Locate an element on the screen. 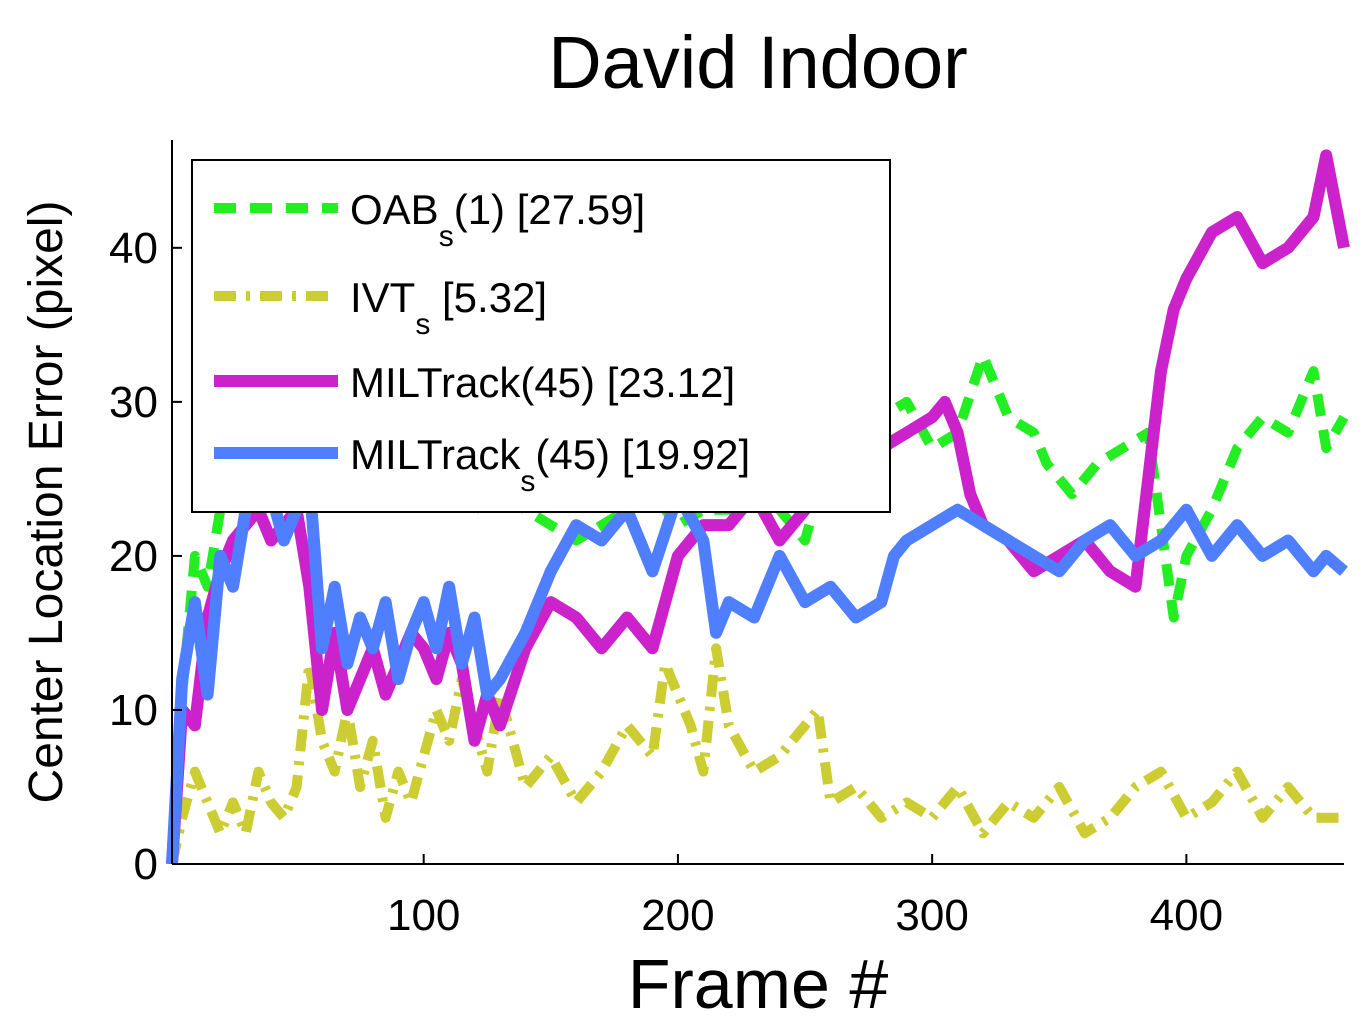  legend-label-2: IVTs [5.32] is located at coordinates (448, 307).